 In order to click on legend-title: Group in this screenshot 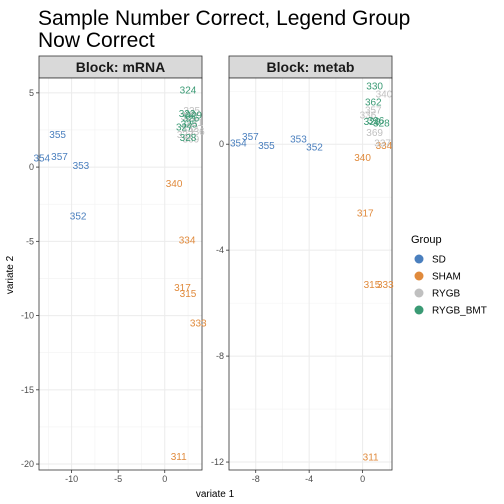, I will do `click(426, 240)`.